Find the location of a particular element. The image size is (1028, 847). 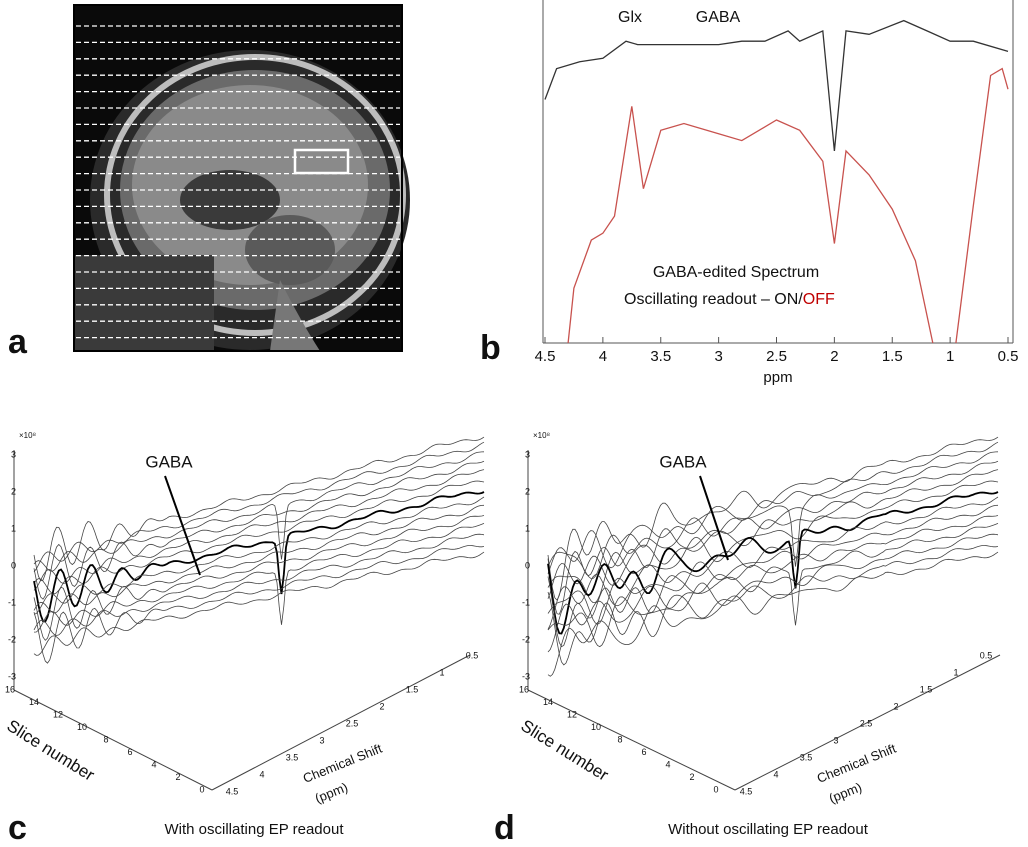

z-tick-label: -1 is located at coordinates (12, 602).